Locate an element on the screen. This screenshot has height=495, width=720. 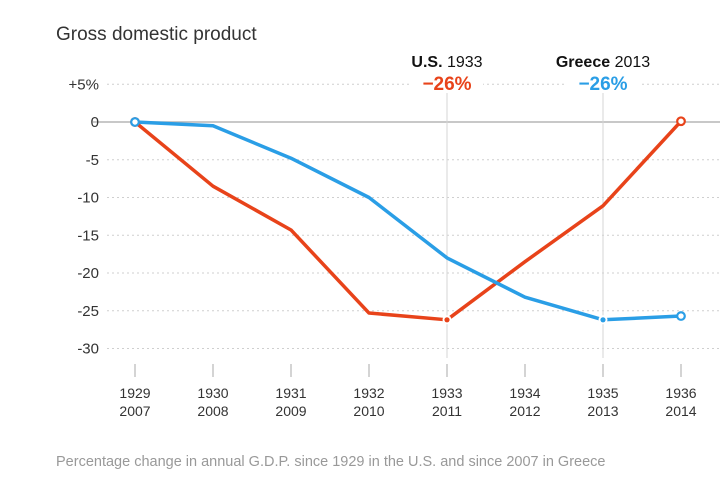
annotation-year: 1933 is located at coordinates (465, 62).